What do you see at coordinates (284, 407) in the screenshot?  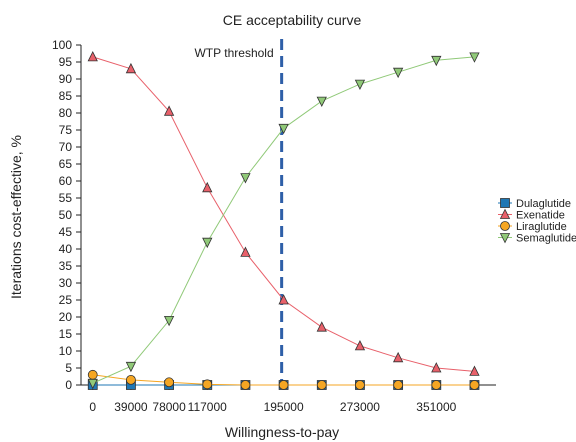 I see `x-tick-label: 195000` at bounding box center [284, 407].